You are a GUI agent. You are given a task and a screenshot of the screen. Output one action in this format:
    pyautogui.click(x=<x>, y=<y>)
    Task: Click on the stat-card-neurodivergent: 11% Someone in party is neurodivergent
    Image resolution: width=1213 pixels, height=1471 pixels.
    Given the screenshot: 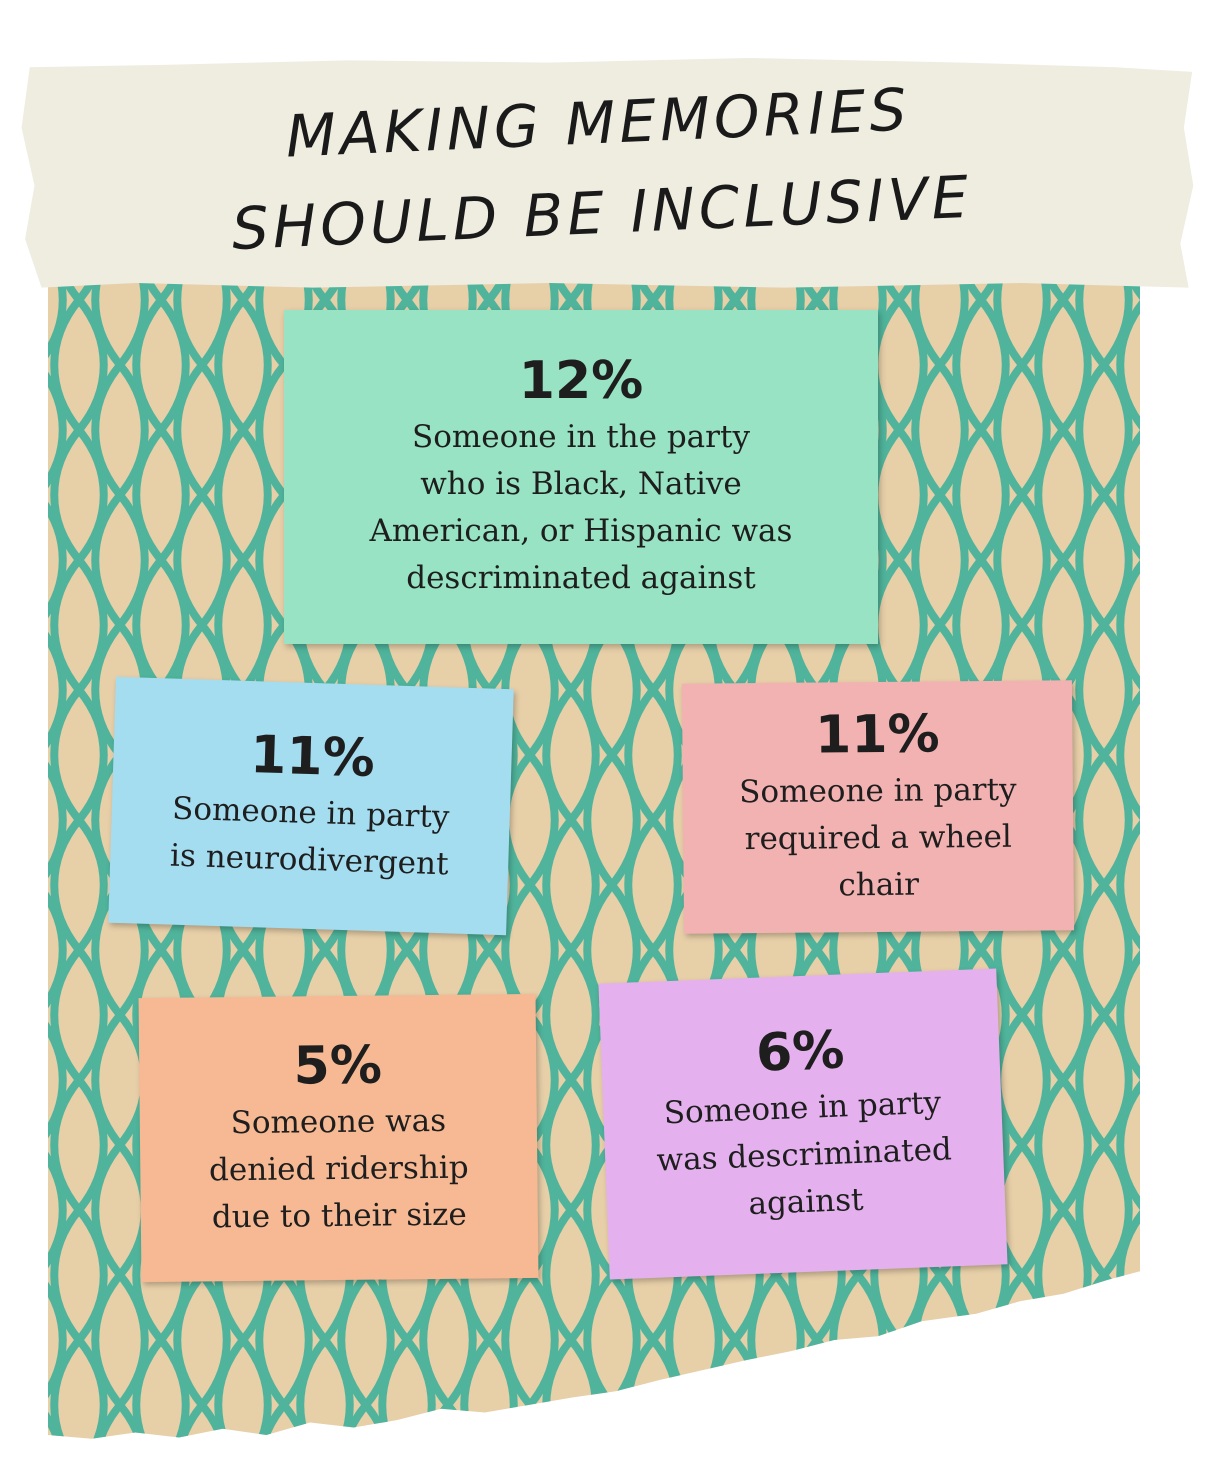 What is the action you would take?
    pyautogui.click(x=311, y=806)
    